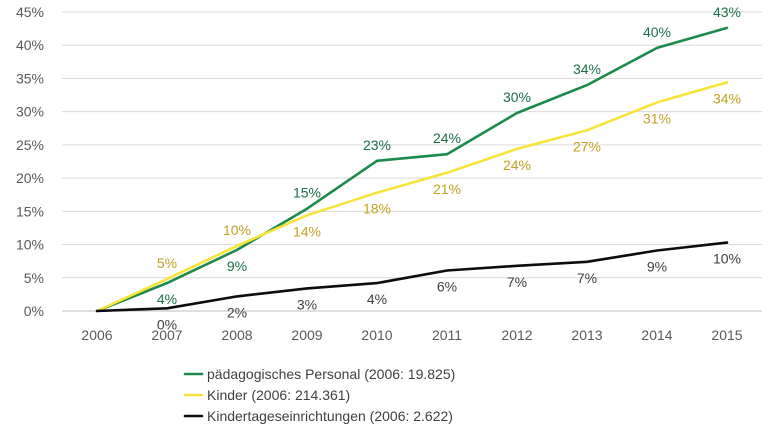 Image resolution: width=780 pixels, height=429 pixels. What do you see at coordinates (307, 304) in the screenshot?
I see `data-label: 3%` at bounding box center [307, 304].